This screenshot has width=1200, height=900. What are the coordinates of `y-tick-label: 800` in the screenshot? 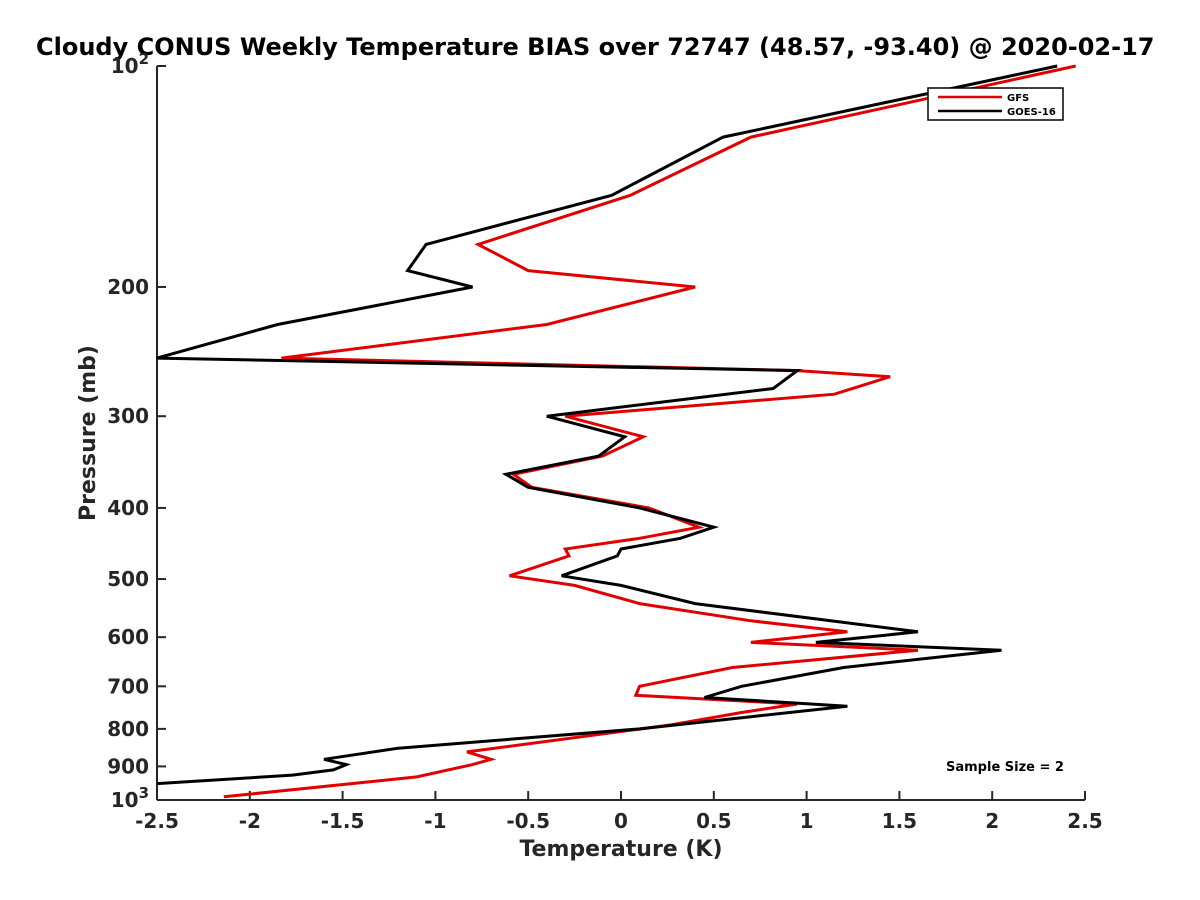 It's located at (128, 729).